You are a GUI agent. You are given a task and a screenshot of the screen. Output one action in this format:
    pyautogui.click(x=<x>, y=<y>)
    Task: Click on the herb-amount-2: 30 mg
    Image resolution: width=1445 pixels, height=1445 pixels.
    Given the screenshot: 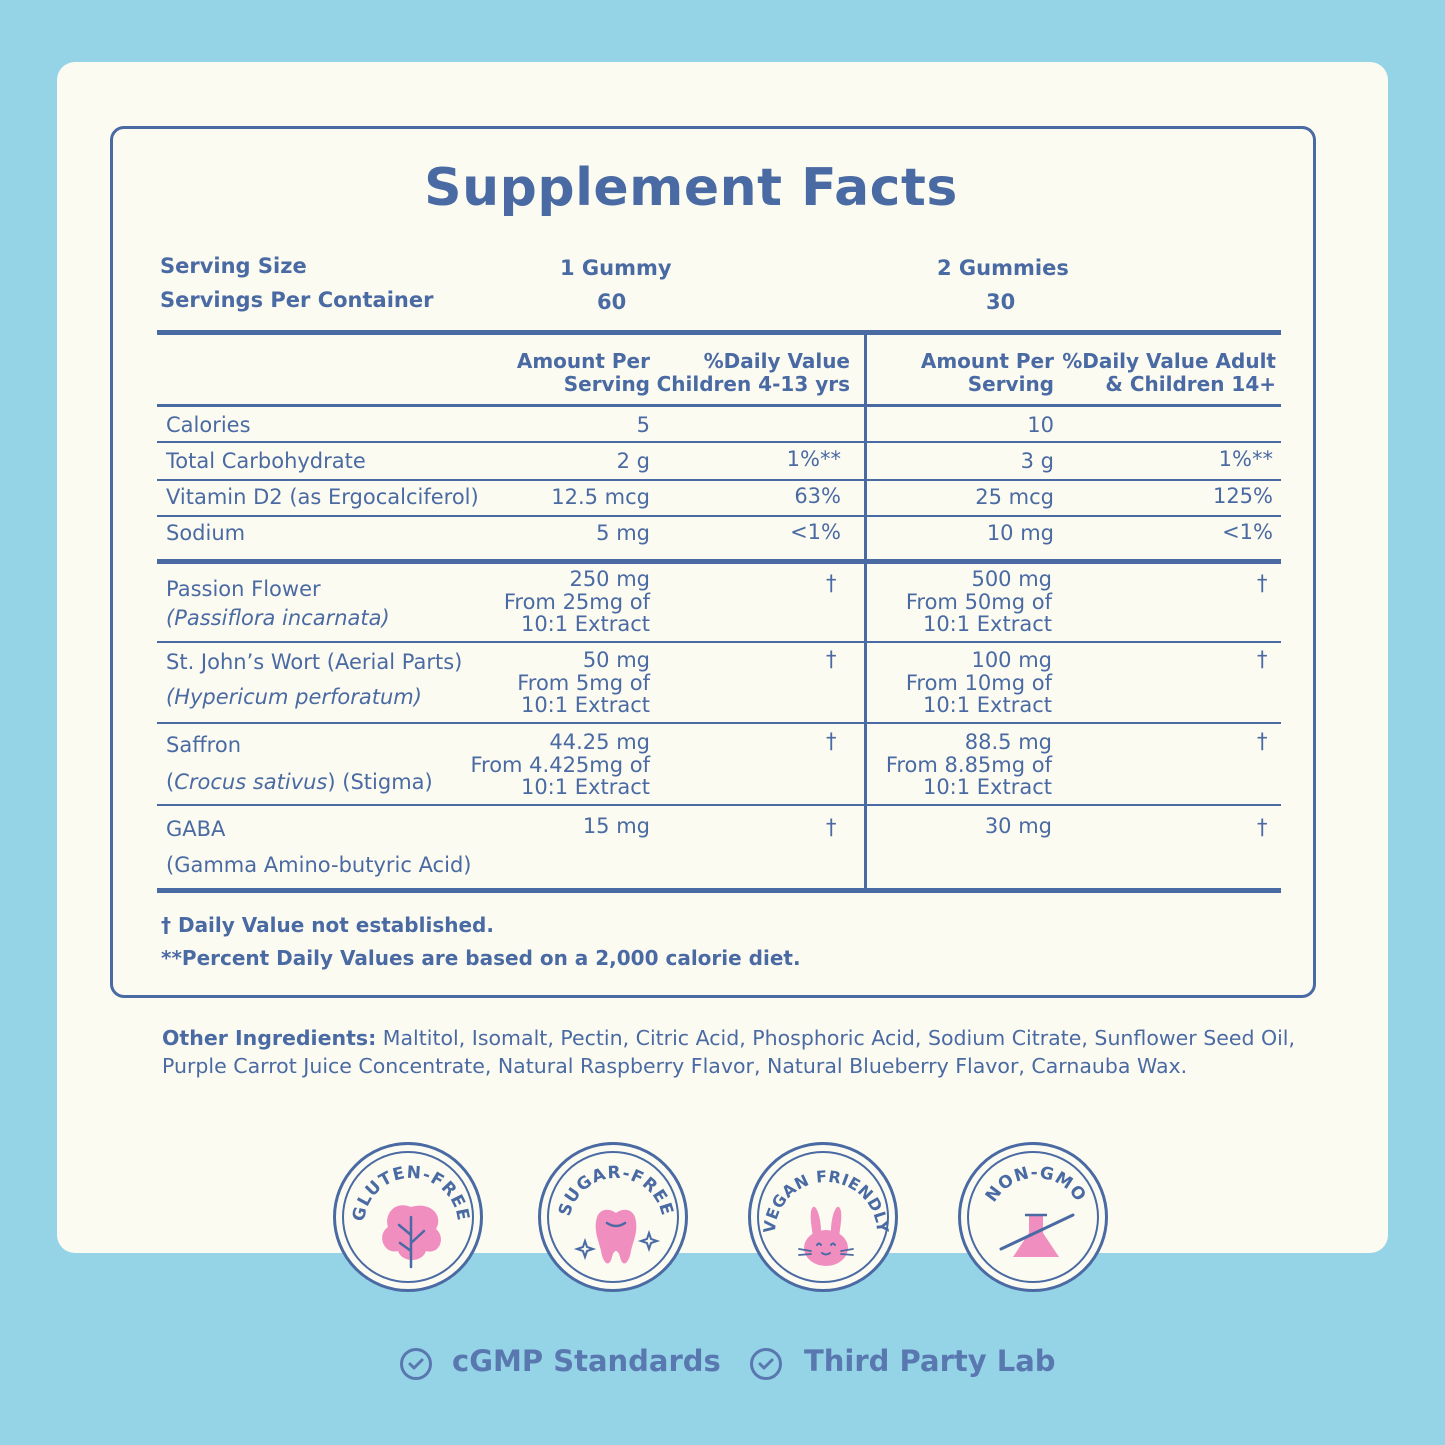 What is the action you would take?
    pyautogui.click(x=1018, y=826)
    